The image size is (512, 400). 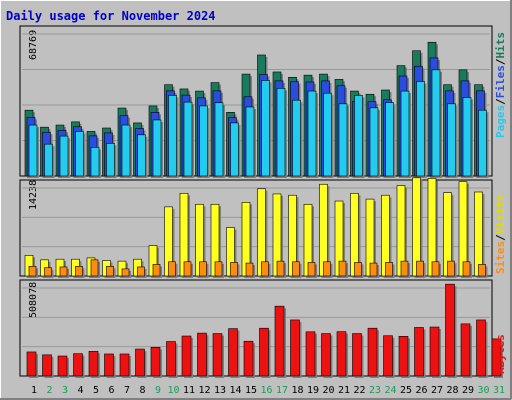 I want to click on chart-title: Daily usage for November 2024, so click(x=111, y=16).